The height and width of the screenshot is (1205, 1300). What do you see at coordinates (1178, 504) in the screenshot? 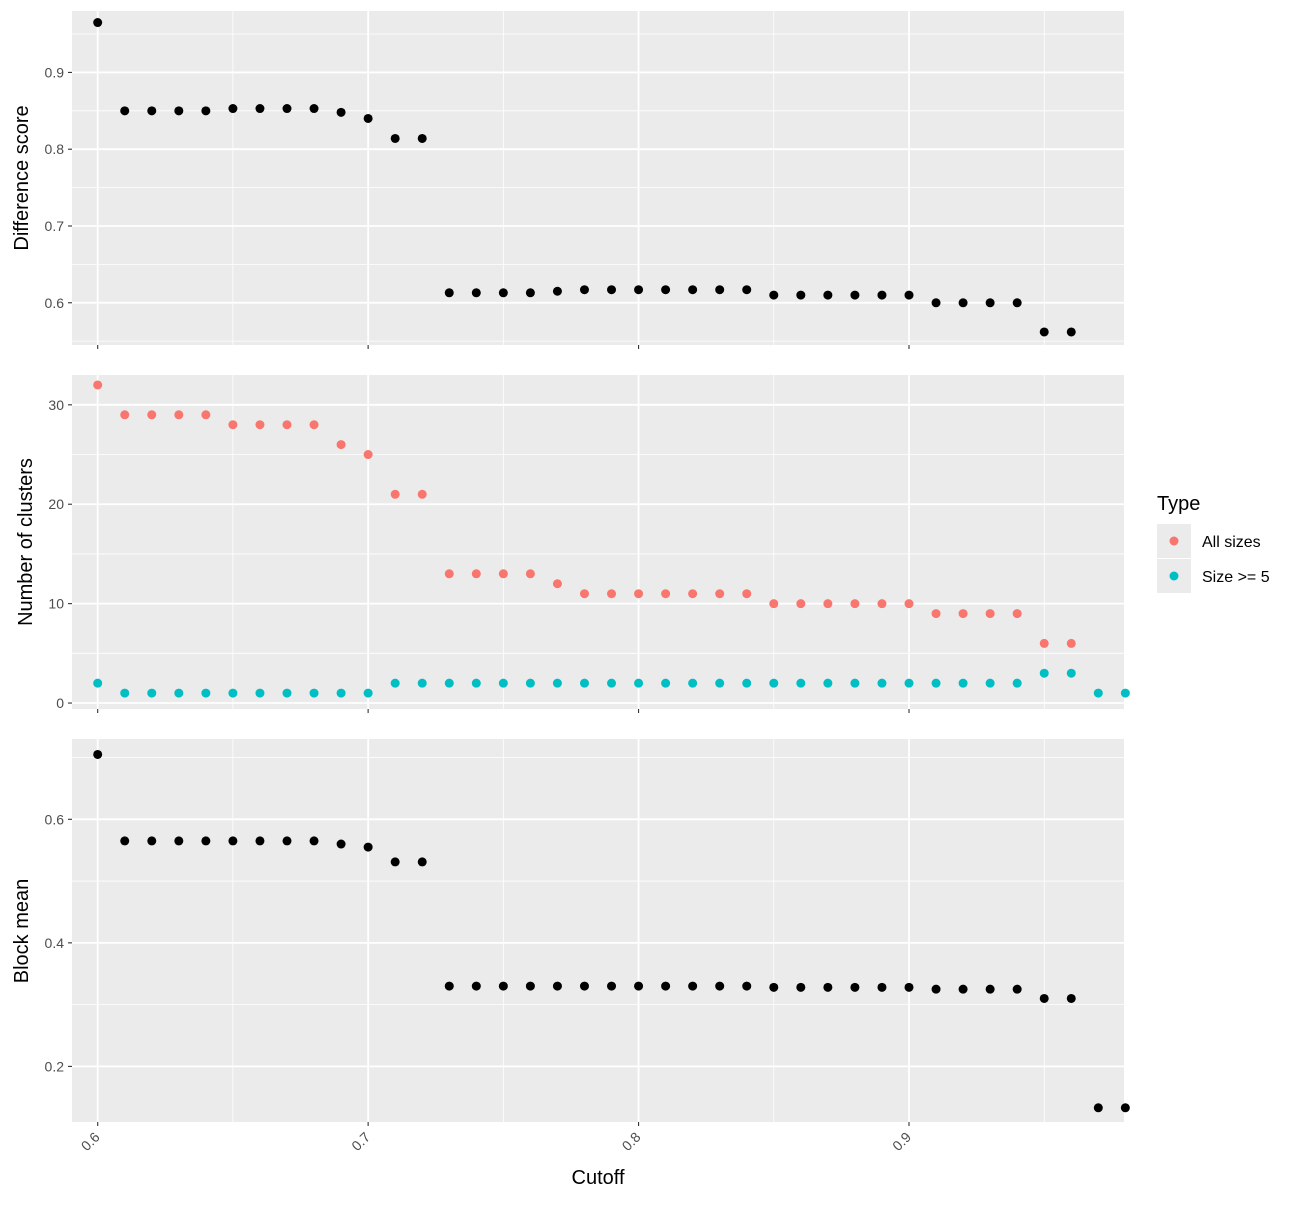
I see `legend-title: Type` at bounding box center [1178, 504].